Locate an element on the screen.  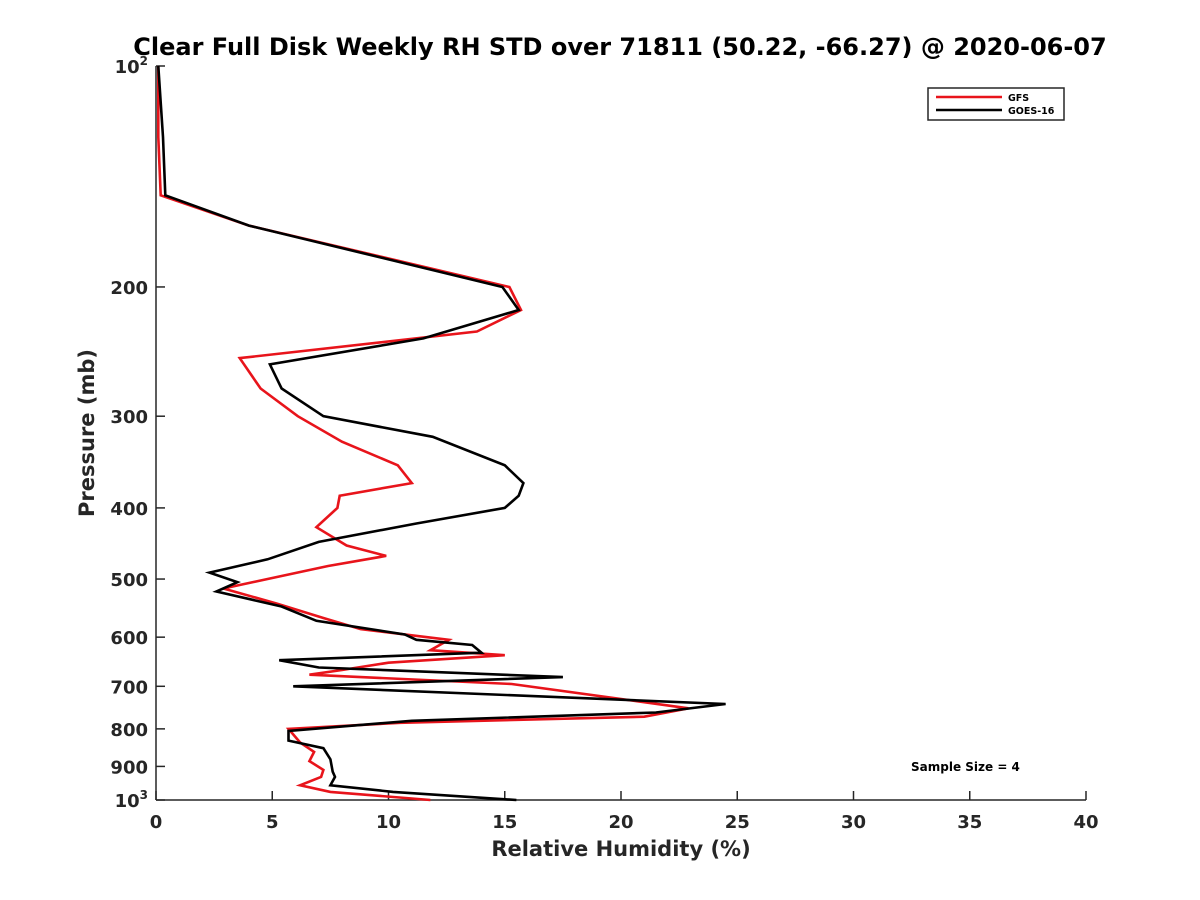
y-tick-label: 10³ is located at coordinates (131, 800).